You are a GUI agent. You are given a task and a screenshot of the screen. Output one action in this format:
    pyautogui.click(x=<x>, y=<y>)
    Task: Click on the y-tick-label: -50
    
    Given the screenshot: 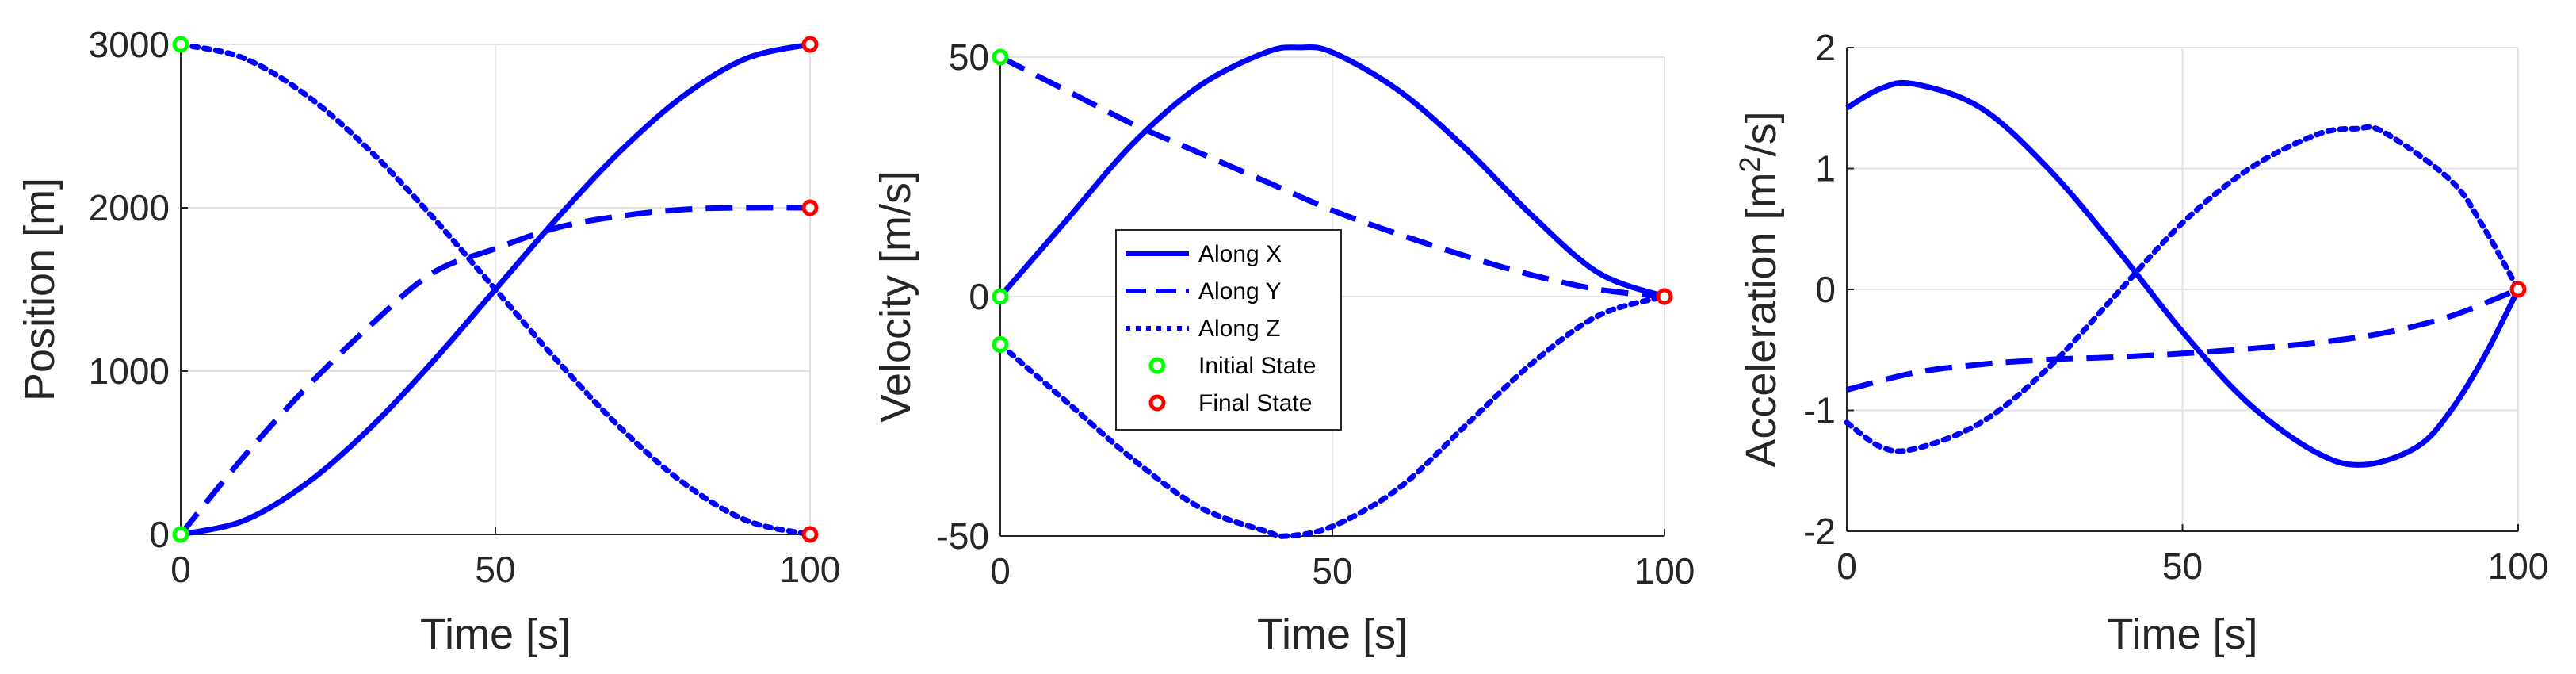 What is the action you would take?
    pyautogui.click(x=963, y=536)
    